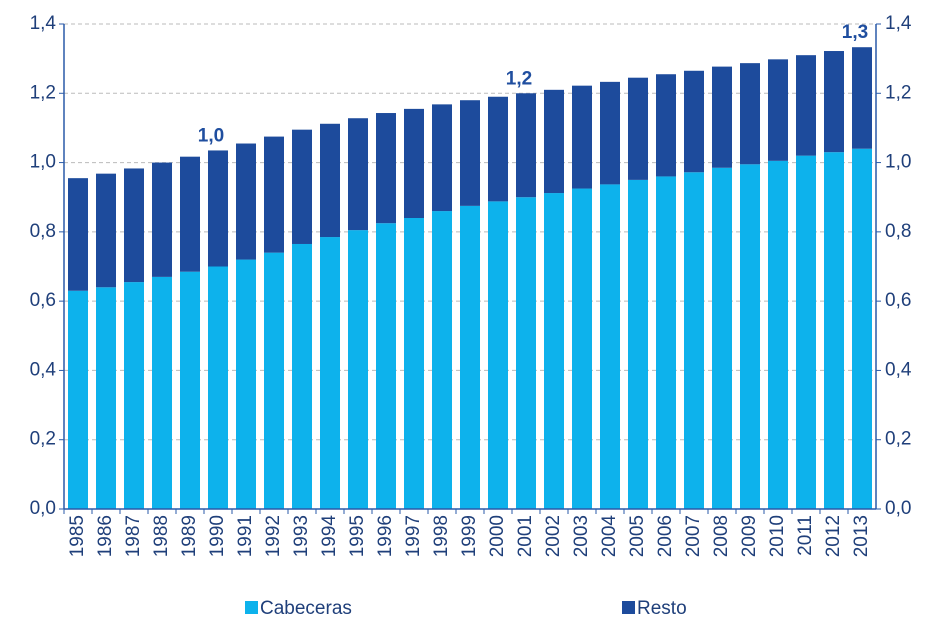  Describe the element at coordinates (217, 536) in the screenshot. I see `x-tick-label: 1990` at that location.